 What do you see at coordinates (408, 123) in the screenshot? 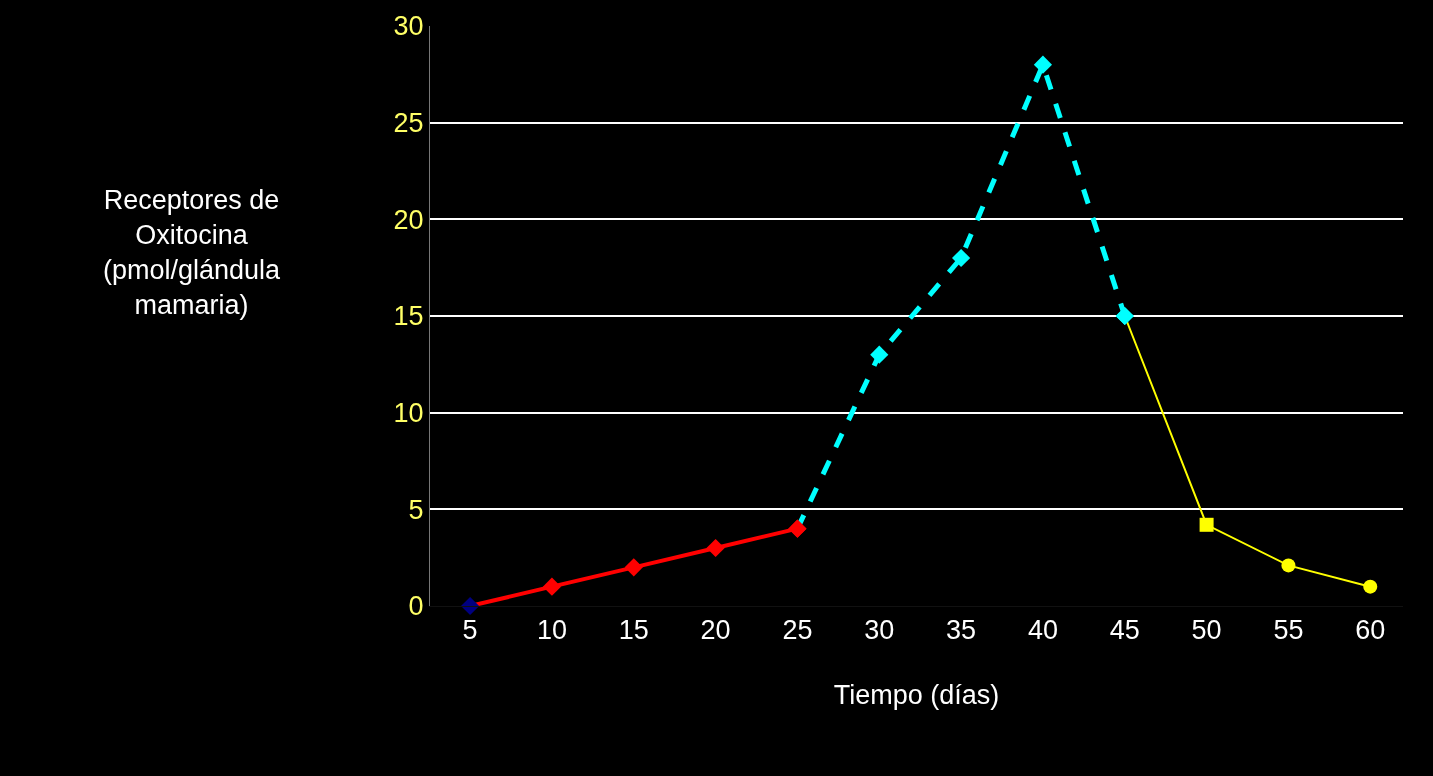
I see `y-tick-label: 25` at bounding box center [408, 123].